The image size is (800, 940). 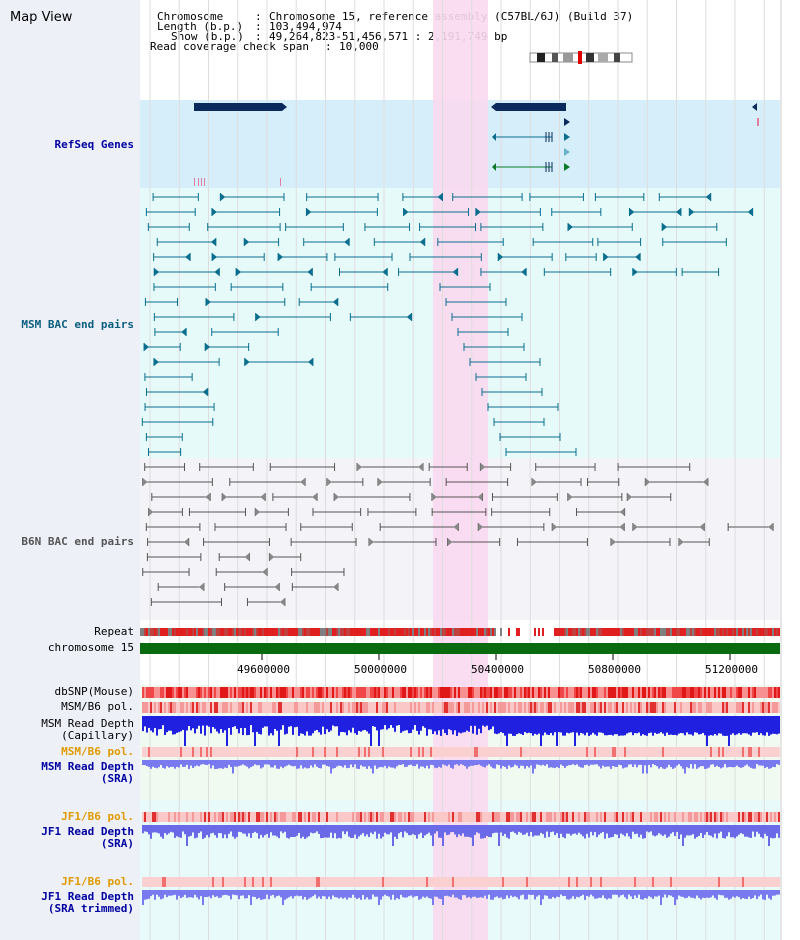 What do you see at coordinates (117, 778) in the screenshot?
I see `track-label-msm-depth-sra-sub: (SRA)` at bounding box center [117, 778].